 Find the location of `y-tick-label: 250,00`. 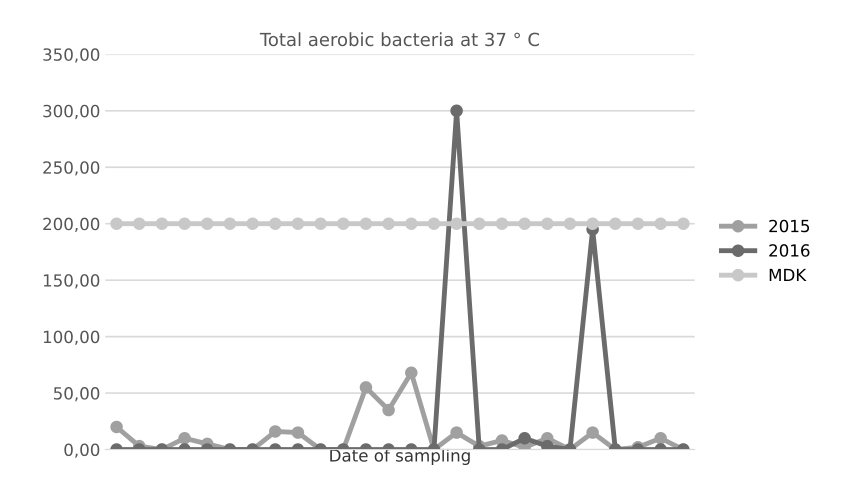

y-tick-label: 250,00 is located at coordinates (71, 168).